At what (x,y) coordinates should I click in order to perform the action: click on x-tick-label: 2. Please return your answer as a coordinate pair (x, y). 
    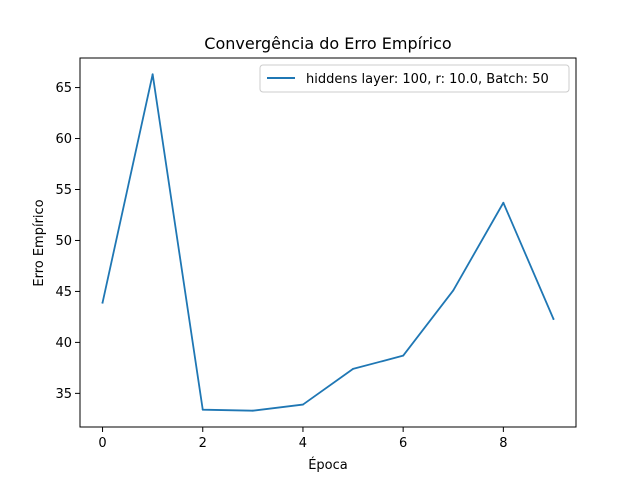
    Looking at the image, I should click on (203, 443).